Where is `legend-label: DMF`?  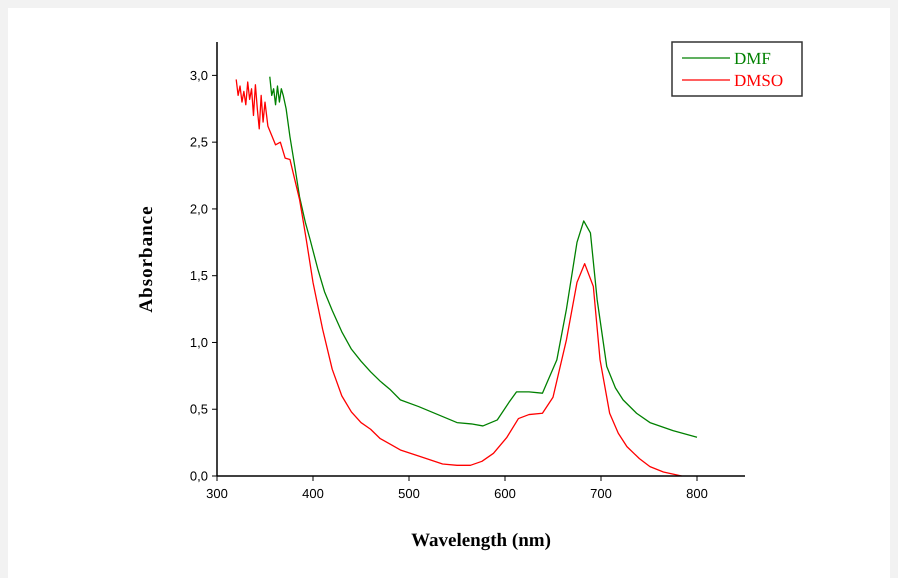 legend-label: DMF is located at coordinates (752, 58).